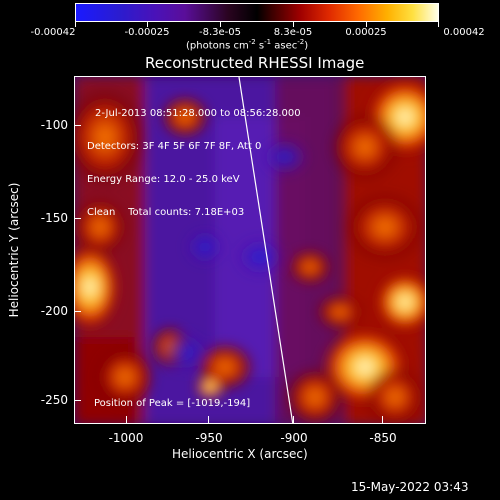 Image resolution: width=500 pixels, height=500 pixels. What do you see at coordinates (147, 32) in the screenshot?
I see `colorbar-tick-label: -0.00025` at bounding box center [147, 32].